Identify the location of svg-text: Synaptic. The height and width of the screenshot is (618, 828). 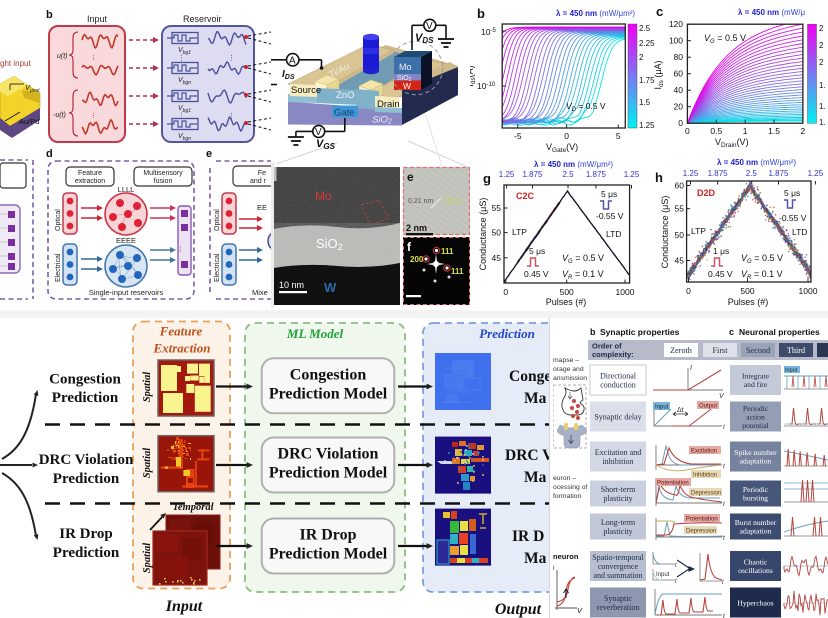
(618, 598).